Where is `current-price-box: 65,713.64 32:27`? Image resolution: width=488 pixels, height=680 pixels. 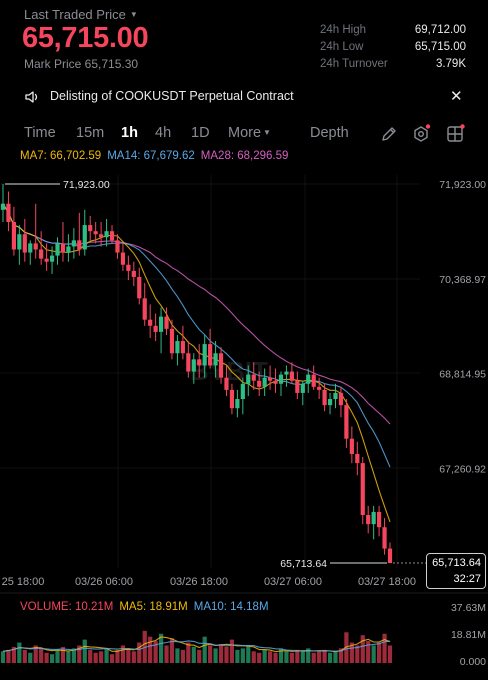 current-price-box: 65,713.64 32:27 is located at coordinates (456, 571).